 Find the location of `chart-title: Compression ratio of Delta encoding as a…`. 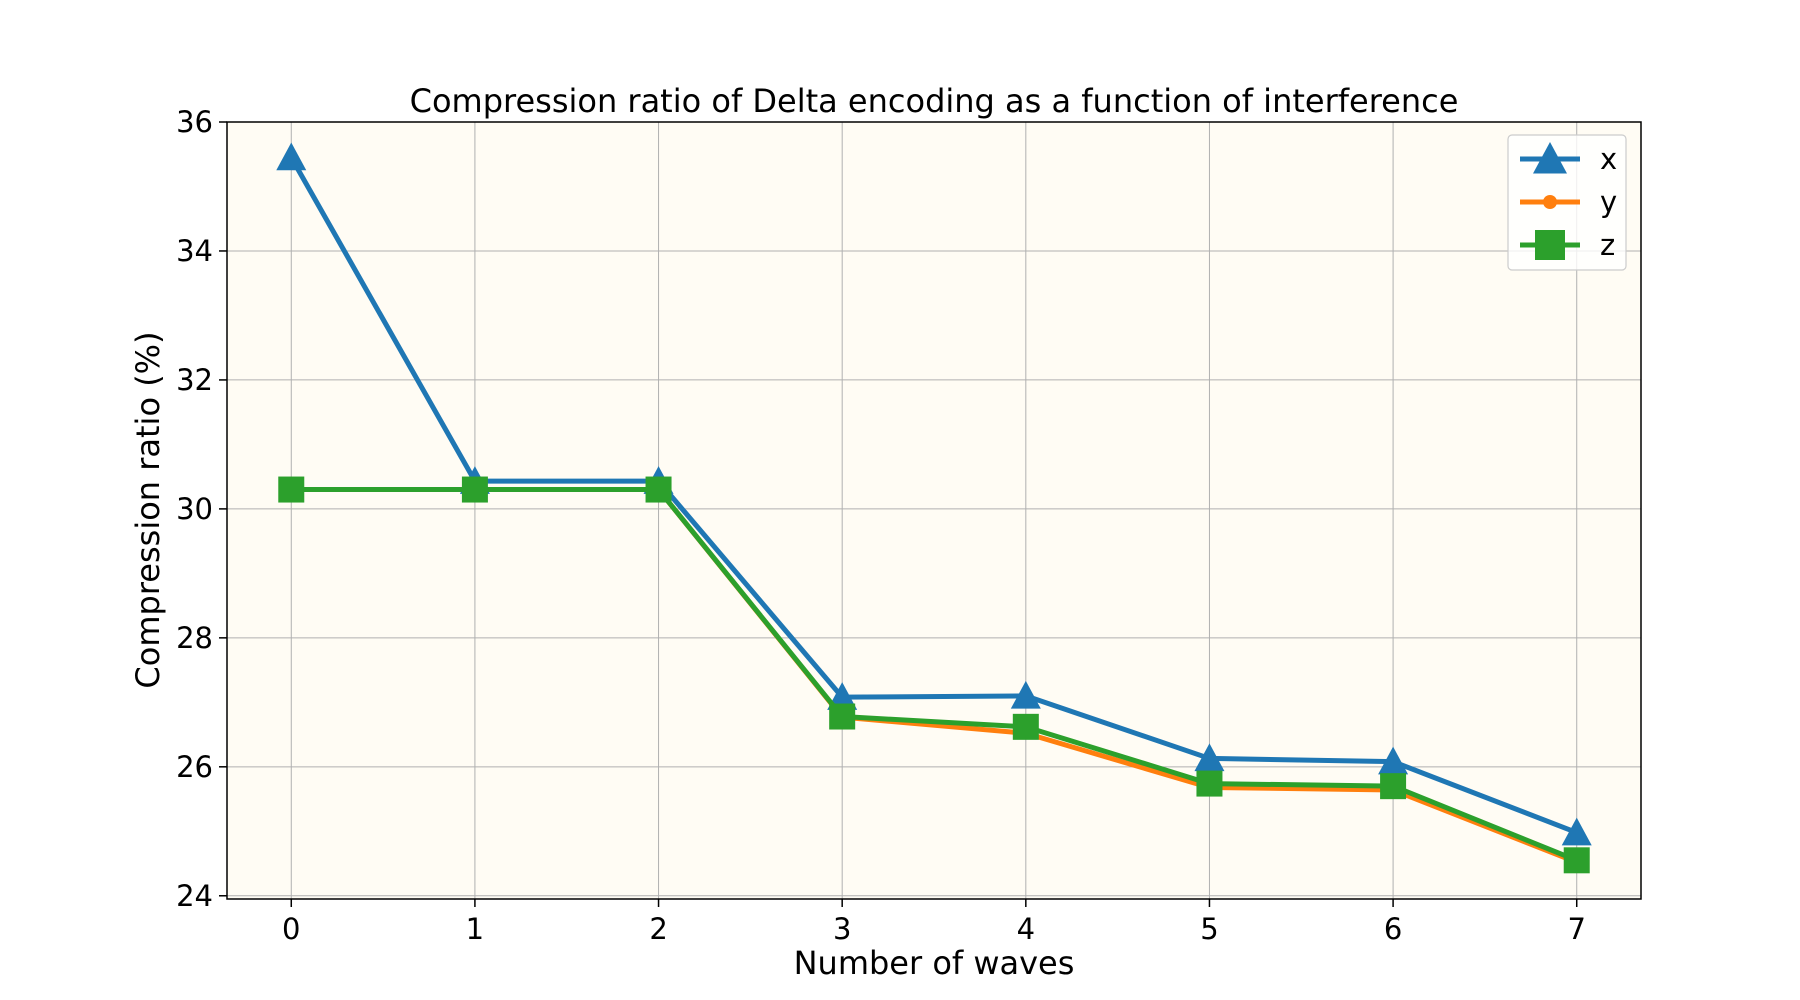

chart-title: Compression ratio of Delta encoding as a… is located at coordinates (934, 101).